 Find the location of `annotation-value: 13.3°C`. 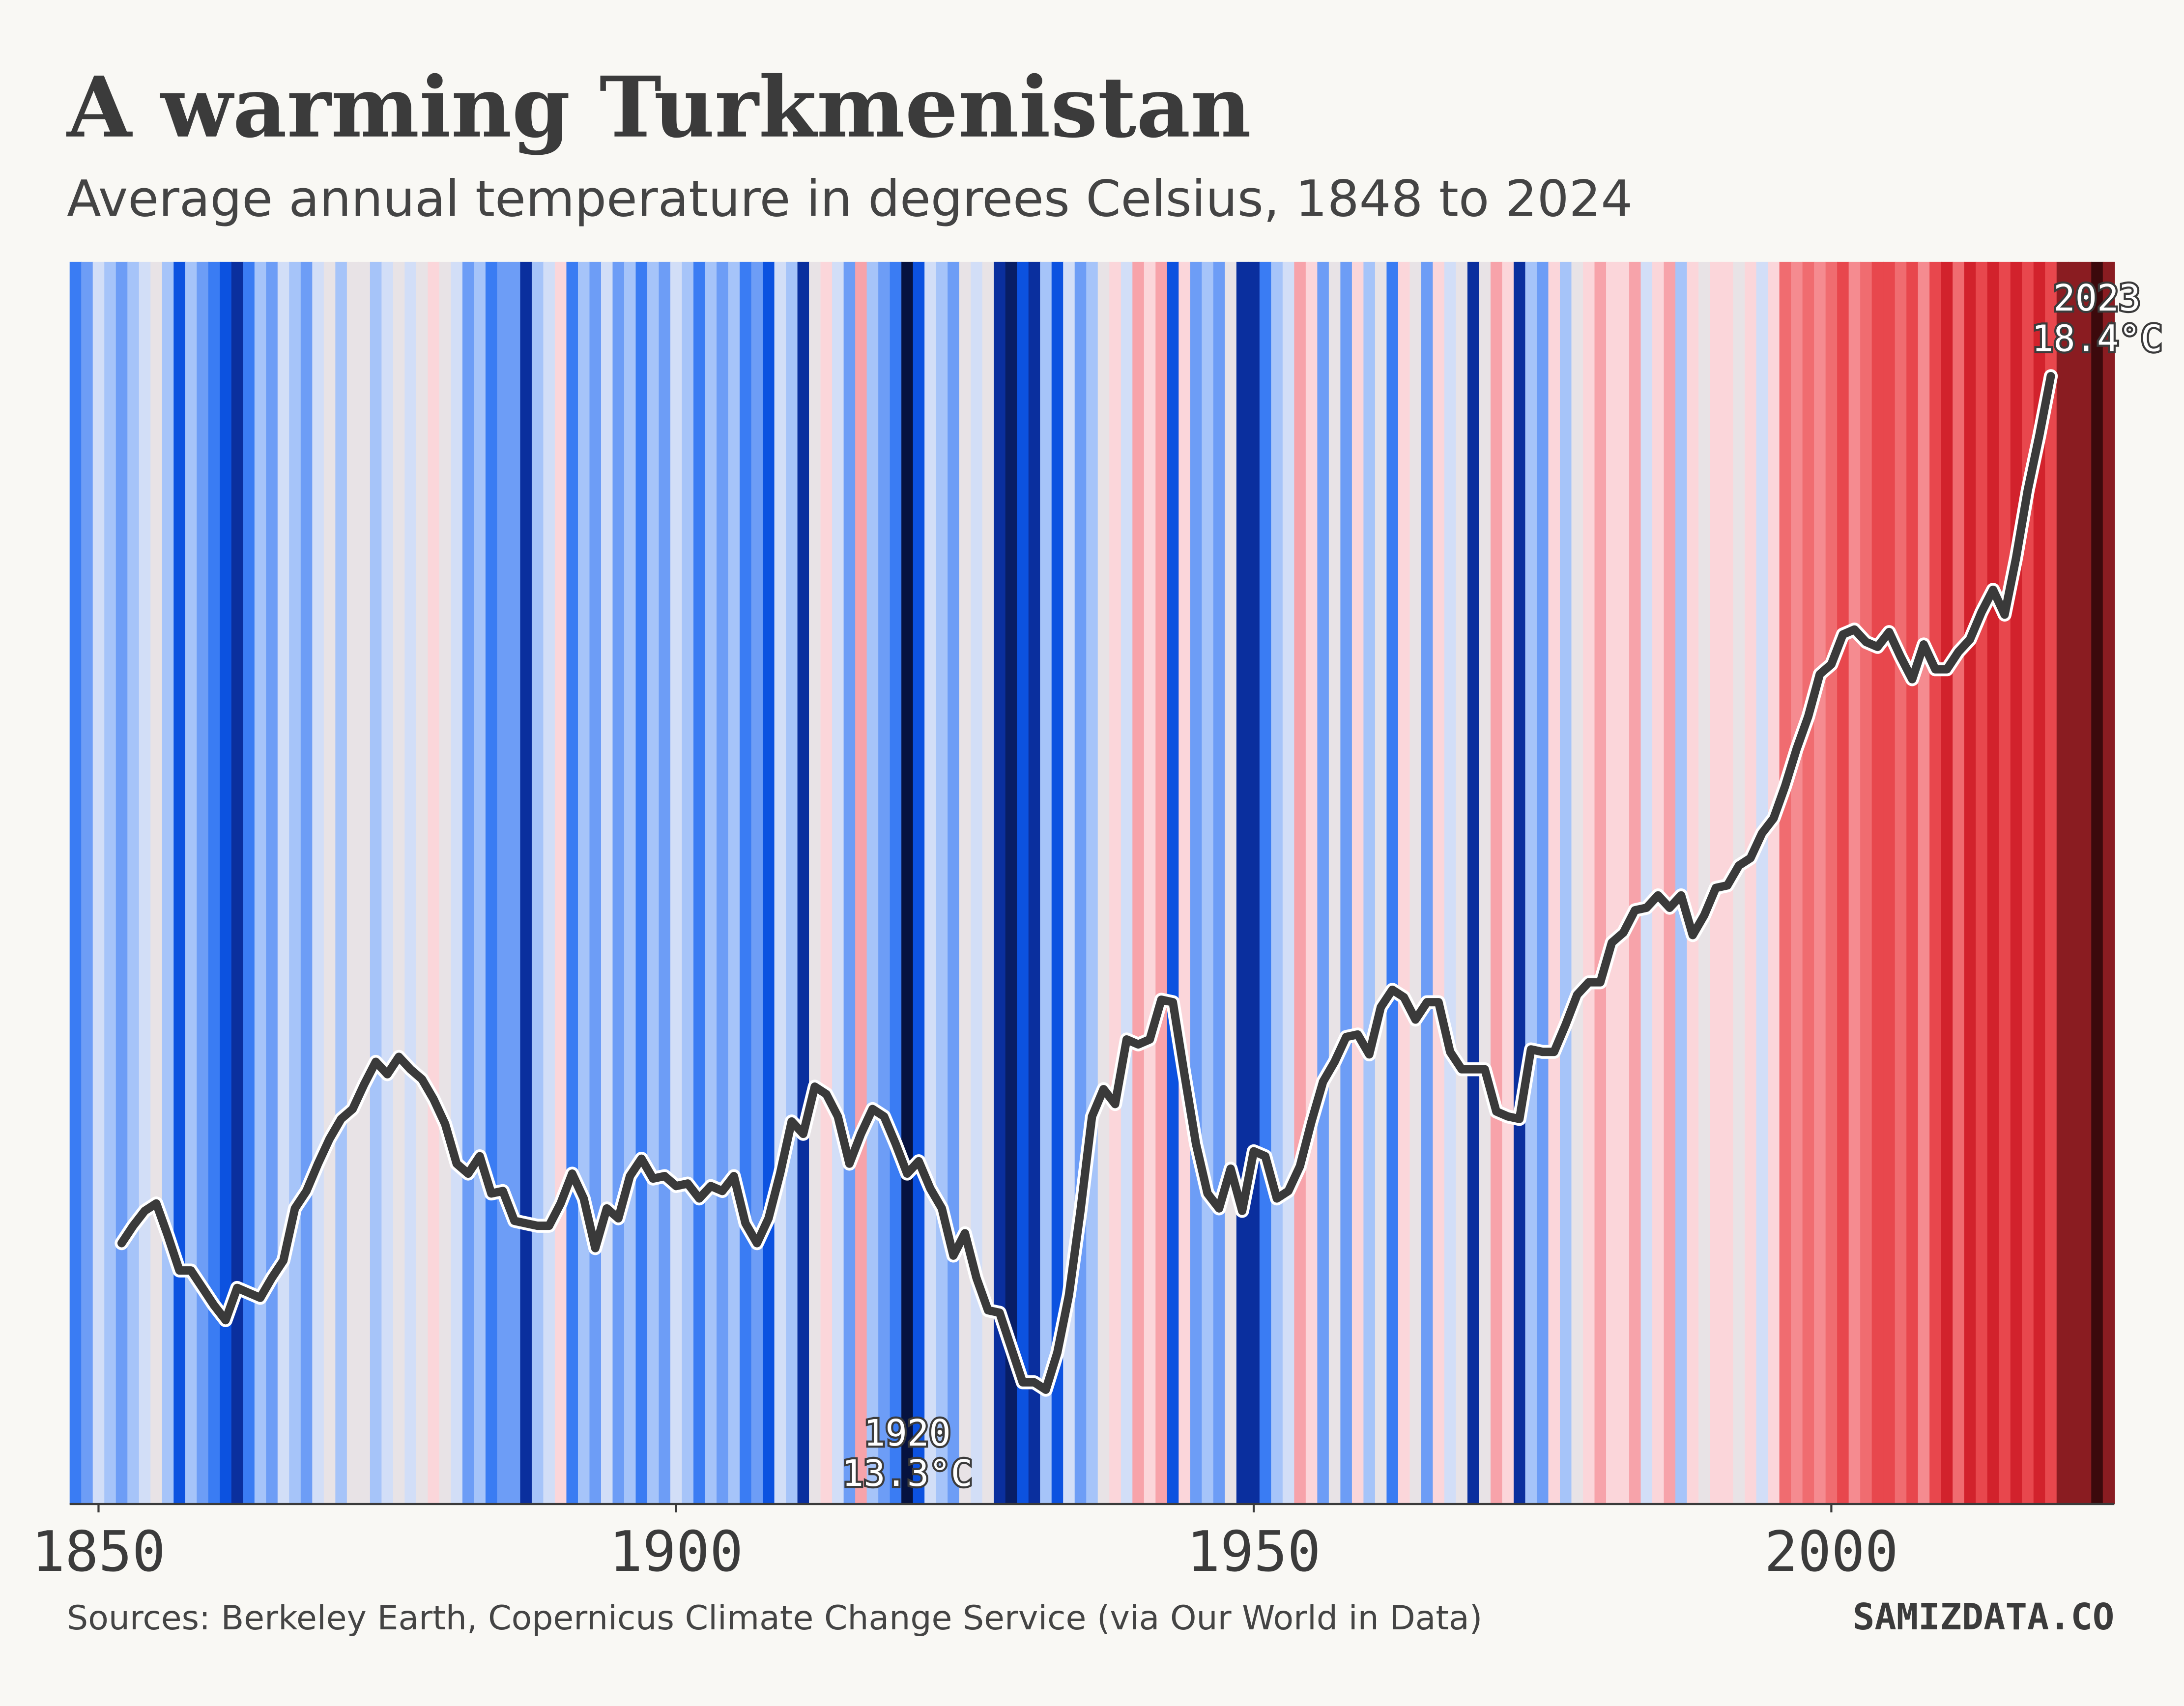

annotation-value: 13.3°C is located at coordinates (907, 1474).